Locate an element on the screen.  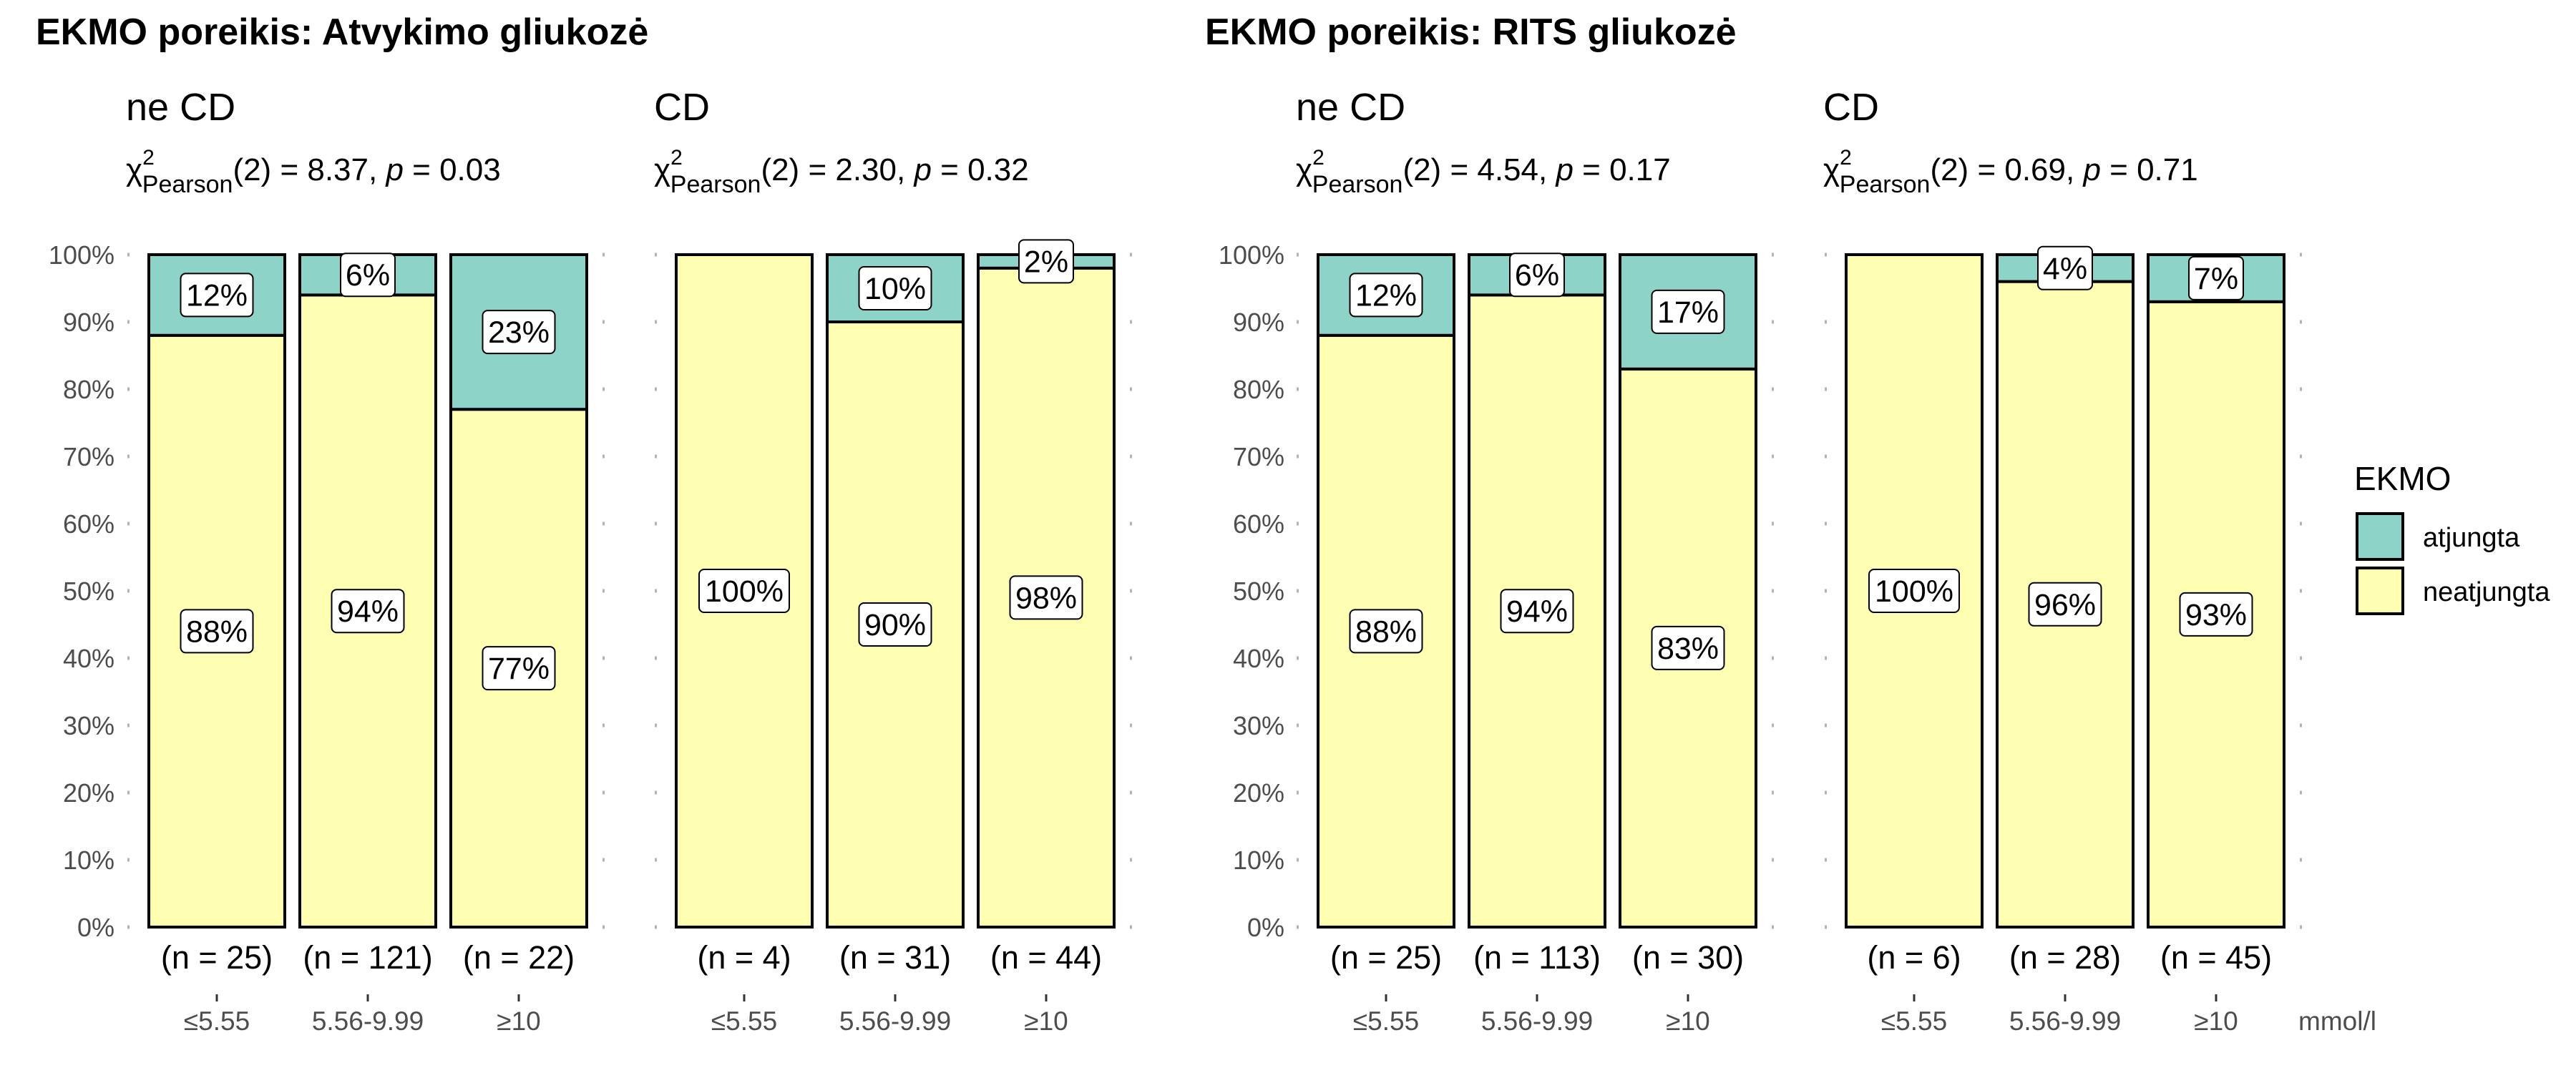
data-label-neatjungta: 93% is located at coordinates (2216, 615).